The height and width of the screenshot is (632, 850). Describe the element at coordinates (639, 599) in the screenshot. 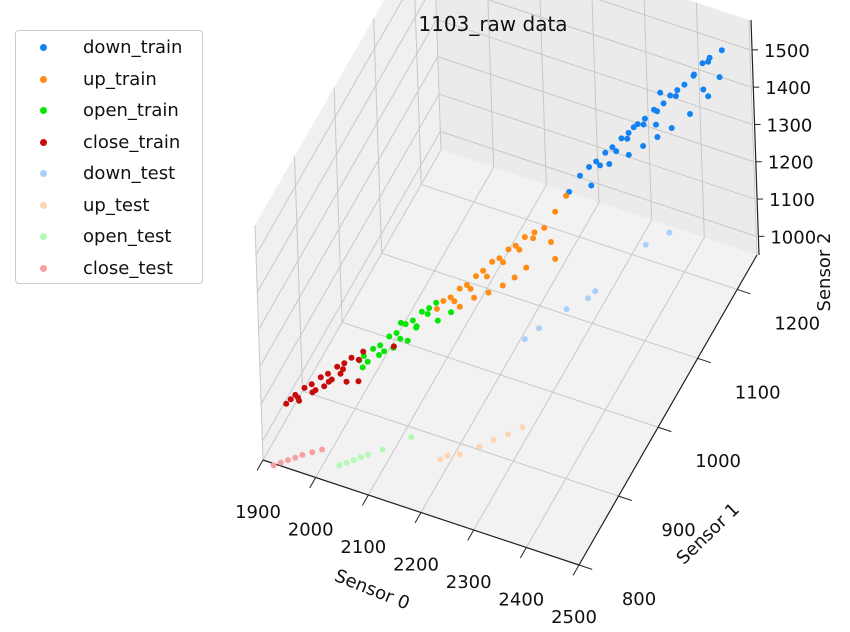

I see `y-tick-label: 800` at that location.